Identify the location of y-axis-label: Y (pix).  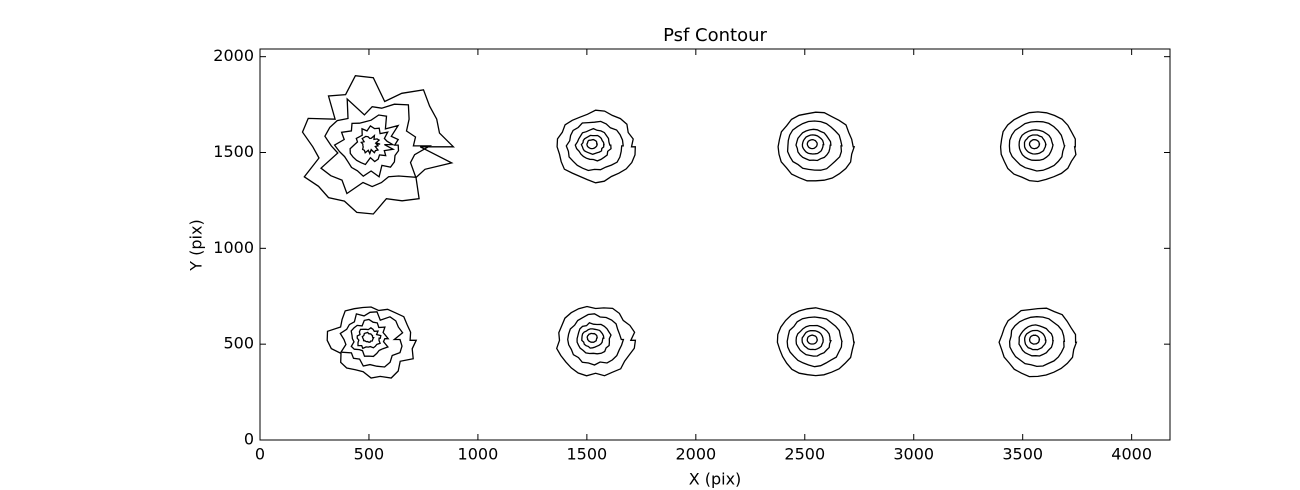
(196, 245).